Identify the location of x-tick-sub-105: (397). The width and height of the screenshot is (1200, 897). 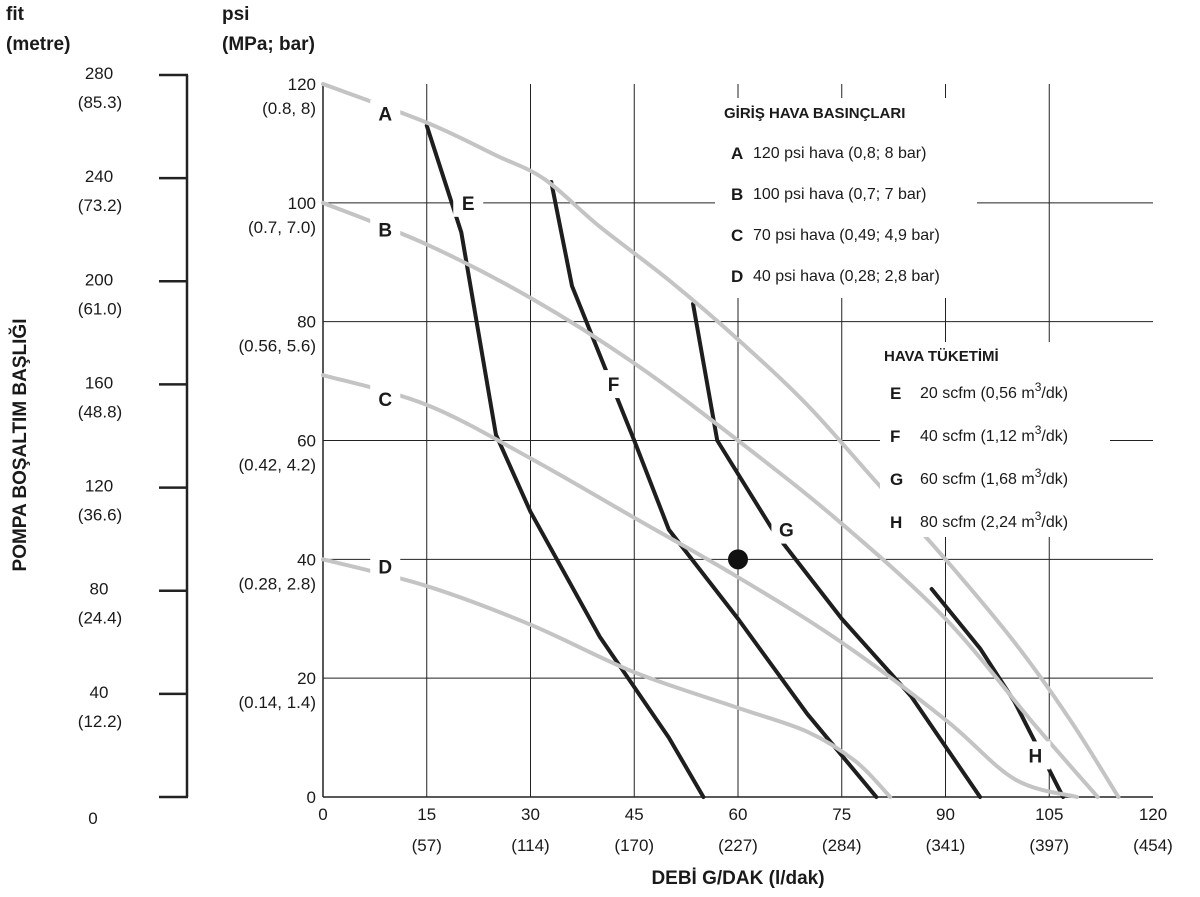
(1049, 845).